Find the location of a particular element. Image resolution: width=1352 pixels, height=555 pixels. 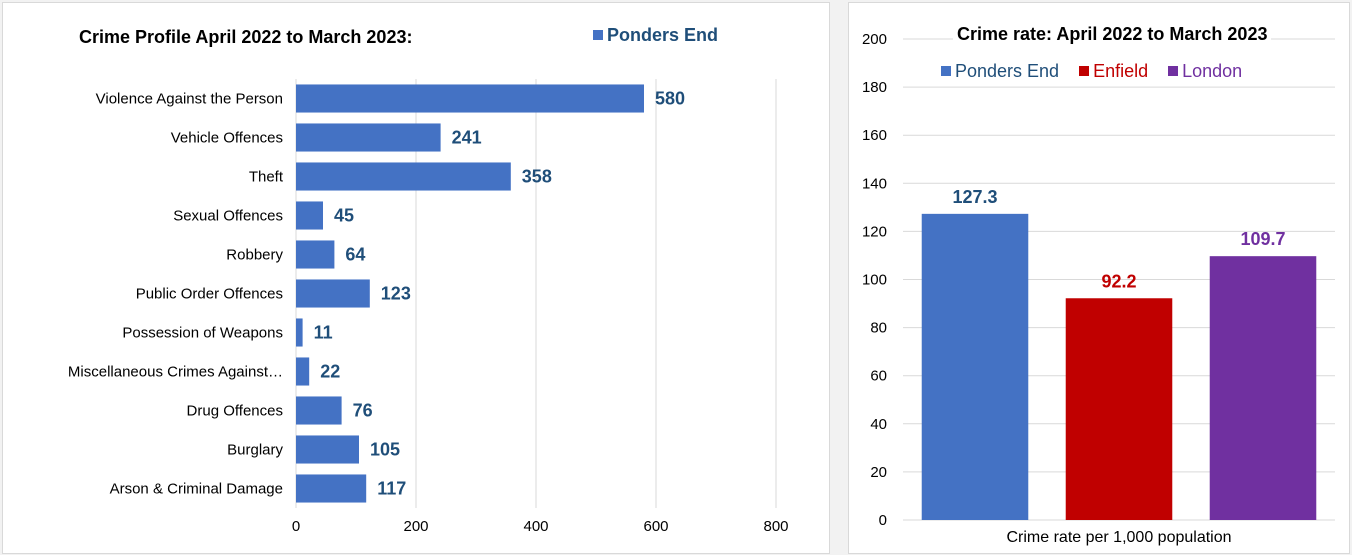

bar-sexual-offences is located at coordinates (309, 215).